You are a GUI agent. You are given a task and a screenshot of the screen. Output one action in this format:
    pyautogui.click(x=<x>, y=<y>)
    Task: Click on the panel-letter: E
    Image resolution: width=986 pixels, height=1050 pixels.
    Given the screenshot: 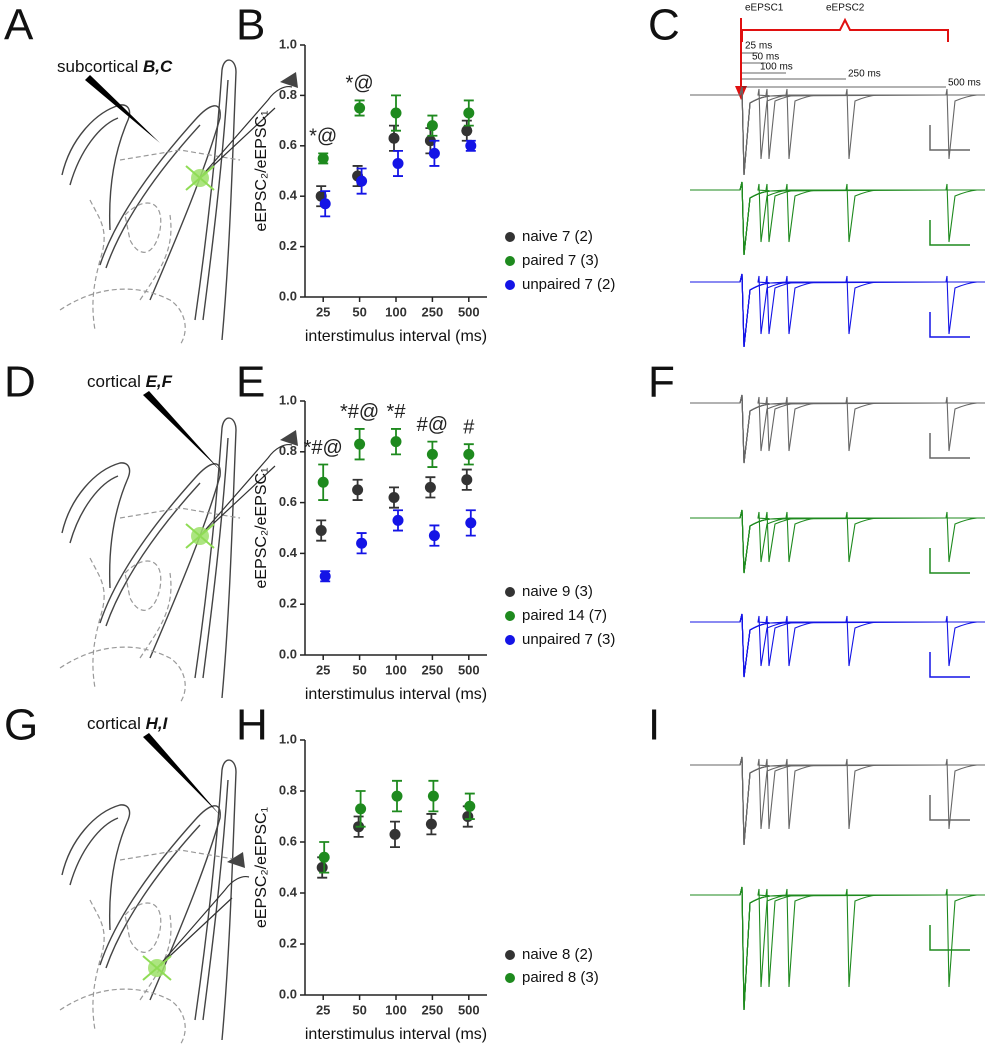 What is the action you would take?
    pyautogui.click(x=250, y=382)
    